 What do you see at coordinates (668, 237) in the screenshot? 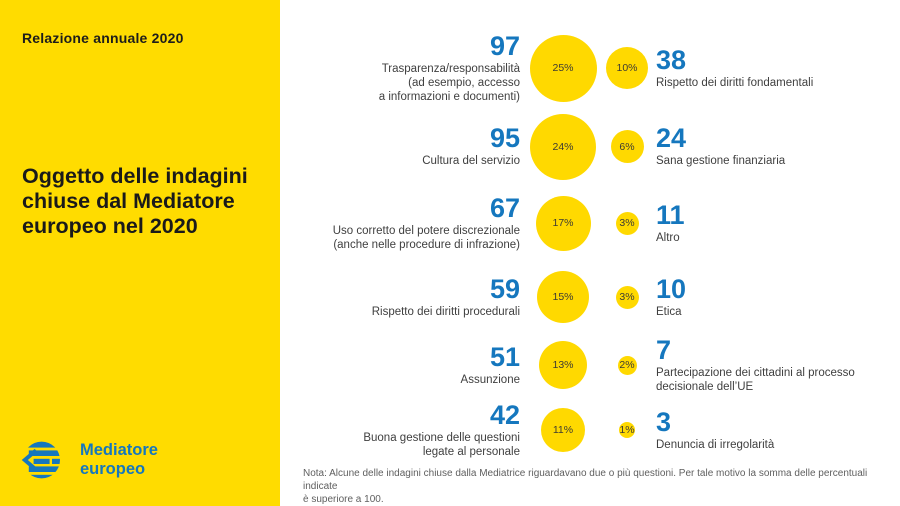
I see `right-item-label: Altro` at bounding box center [668, 237].